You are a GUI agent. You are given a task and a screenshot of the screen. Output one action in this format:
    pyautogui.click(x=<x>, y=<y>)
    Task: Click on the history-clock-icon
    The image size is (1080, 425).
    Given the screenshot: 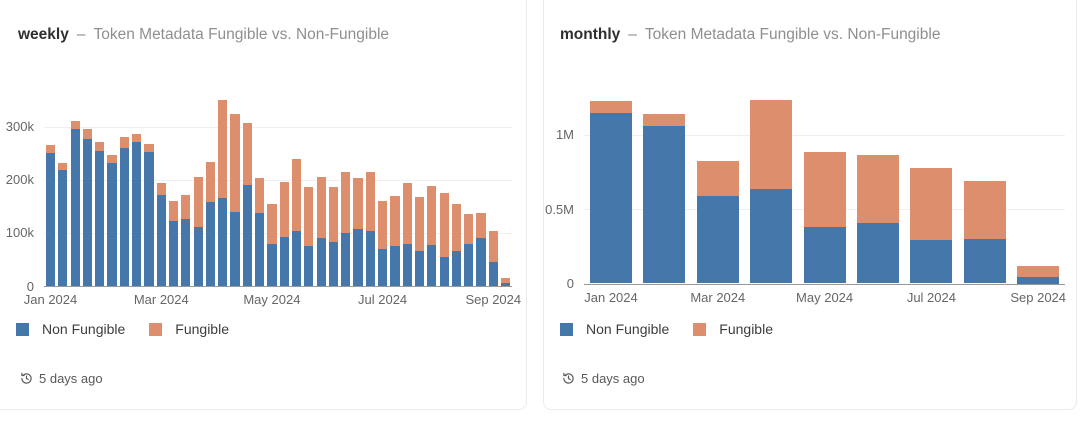 What is the action you would take?
    pyautogui.click(x=26, y=378)
    